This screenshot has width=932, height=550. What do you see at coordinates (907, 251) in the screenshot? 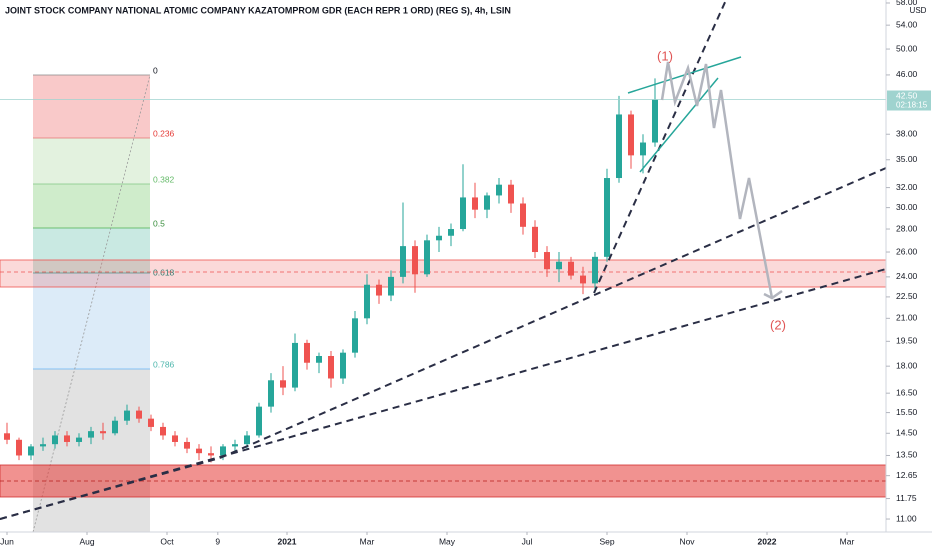
I see `y-tick-label: 26.00` at bounding box center [907, 251].